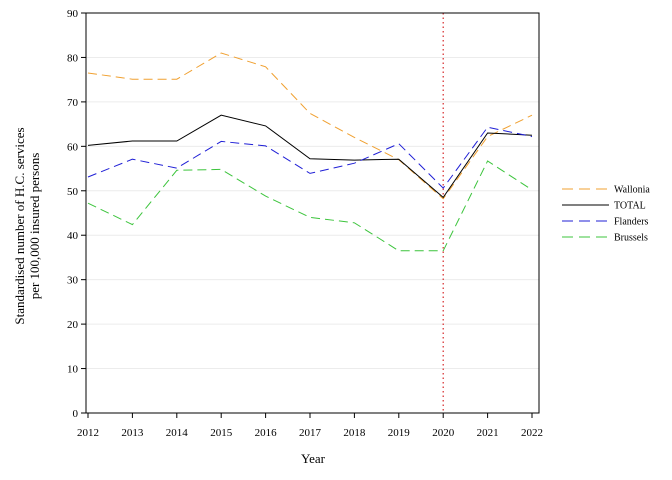 This screenshot has width=672, height=480. What do you see at coordinates (632, 190) in the screenshot?
I see `legend-label-wallonia: Wallonia` at bounding box center [632, 190].